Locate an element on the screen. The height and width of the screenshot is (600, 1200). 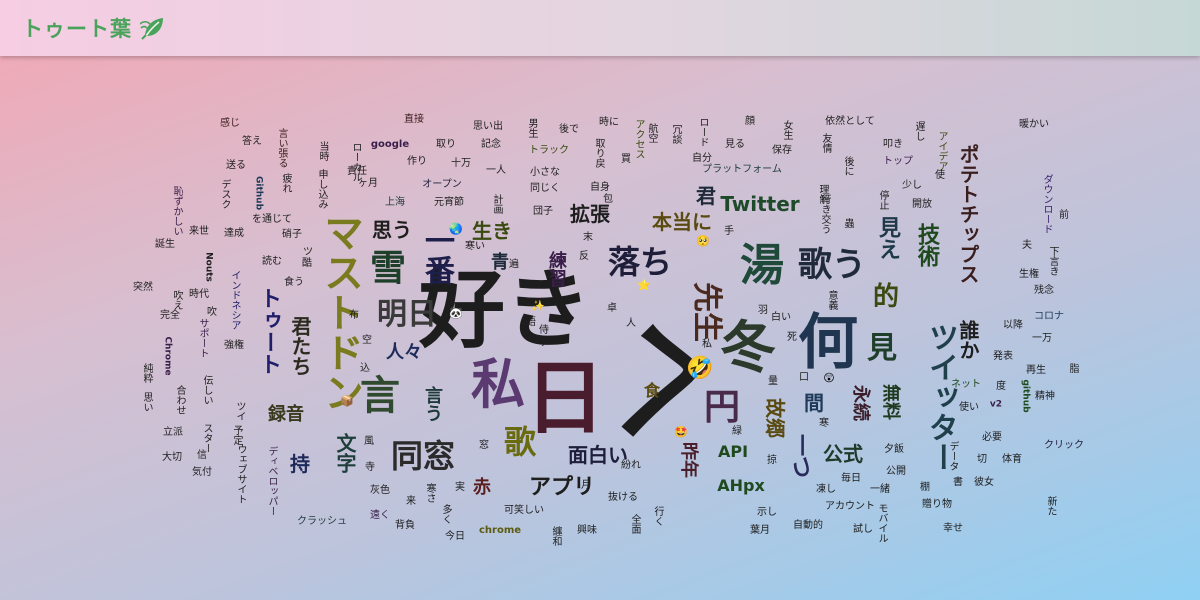
cloud-word: オープン is located at coordinates (442, 184).